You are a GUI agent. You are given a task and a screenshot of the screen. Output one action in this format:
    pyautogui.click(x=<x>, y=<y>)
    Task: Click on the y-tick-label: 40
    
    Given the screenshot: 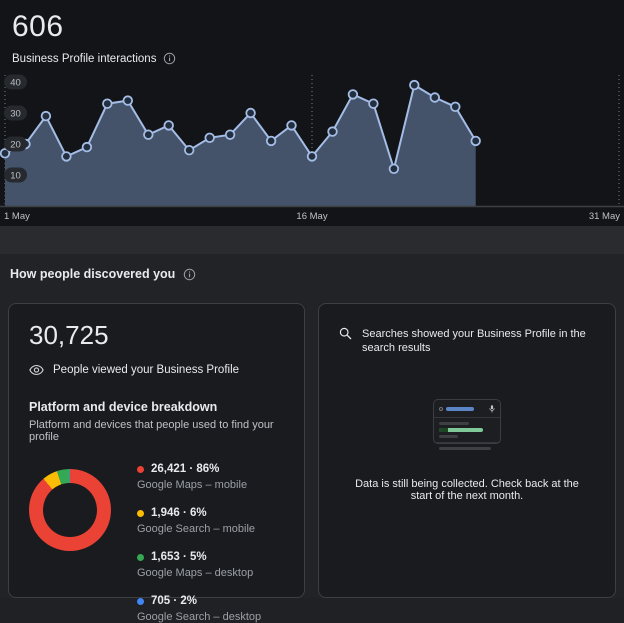 What is the action you would take?
    pyautogui.click(x=15, y=83)
    